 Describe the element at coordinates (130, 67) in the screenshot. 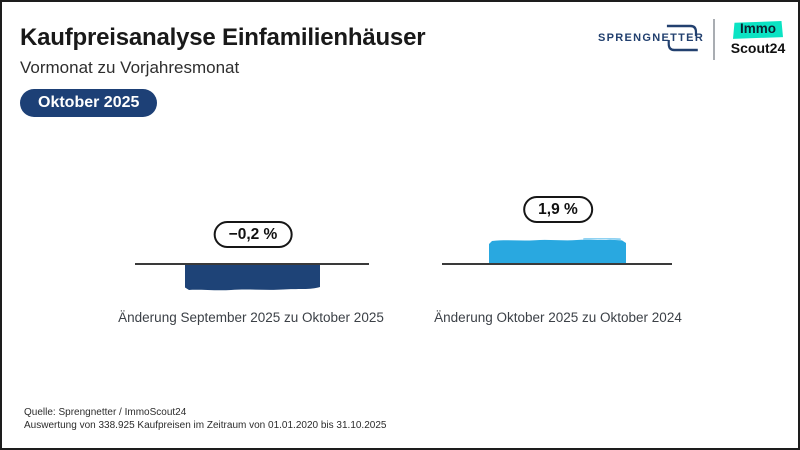

I see `page-subtitle: Vormonat zu Vorjahresmonat` at that location.